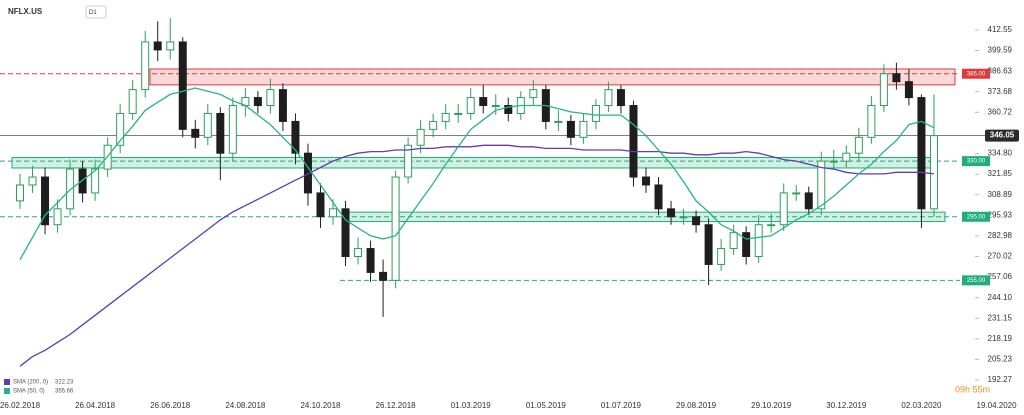 This screenshot has width=1024, height=415. I want to click on level-label: 255.00, so click(976, 281).